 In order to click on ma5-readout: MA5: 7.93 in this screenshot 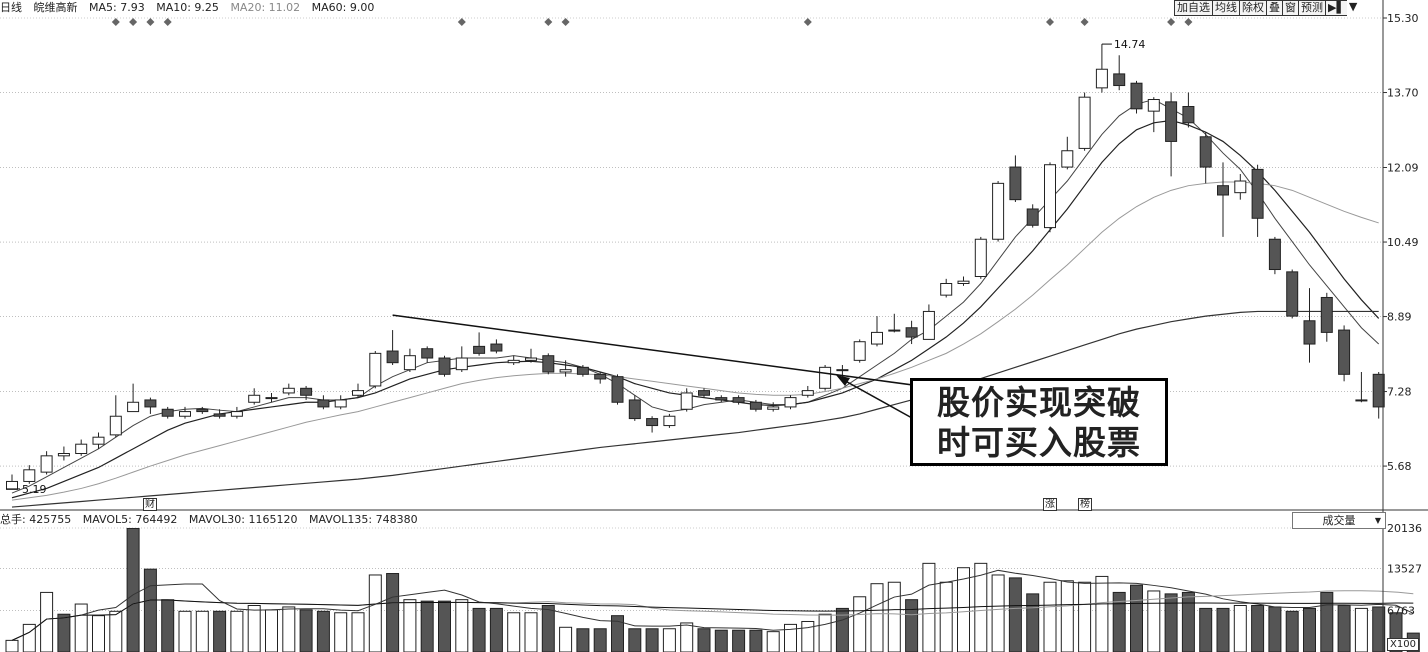, I will do `click(117, 7)`.